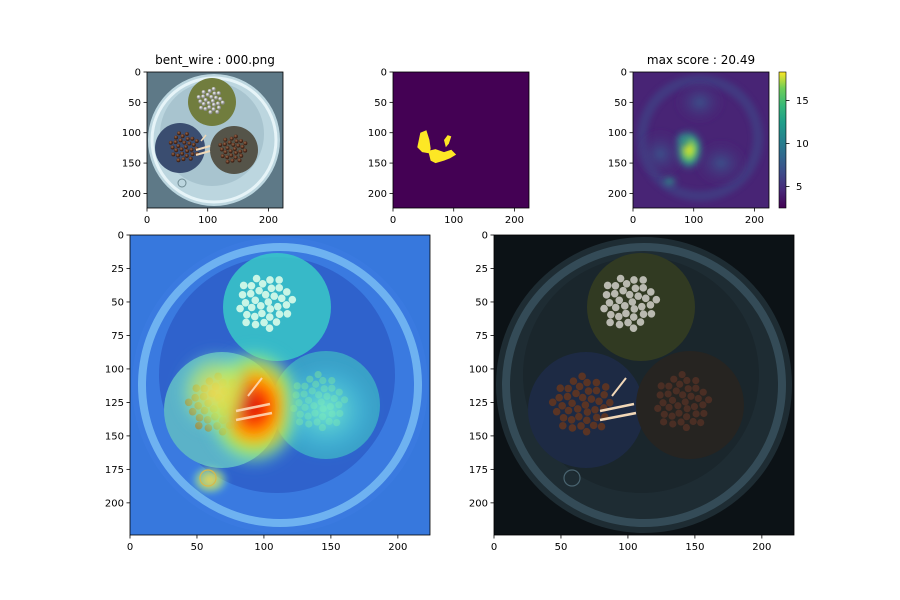 This screenshot has height=600, width=900. What do you see at coordinates (453, 220) in the screenshot?
I see `mask-x-tick-label: 100` at bounding box center [453, 220].